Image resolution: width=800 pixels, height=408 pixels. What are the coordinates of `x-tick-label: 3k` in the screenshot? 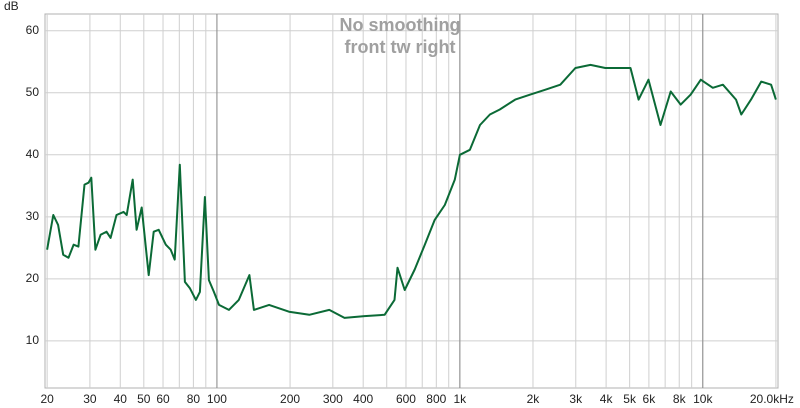 It's located at (576, 399).